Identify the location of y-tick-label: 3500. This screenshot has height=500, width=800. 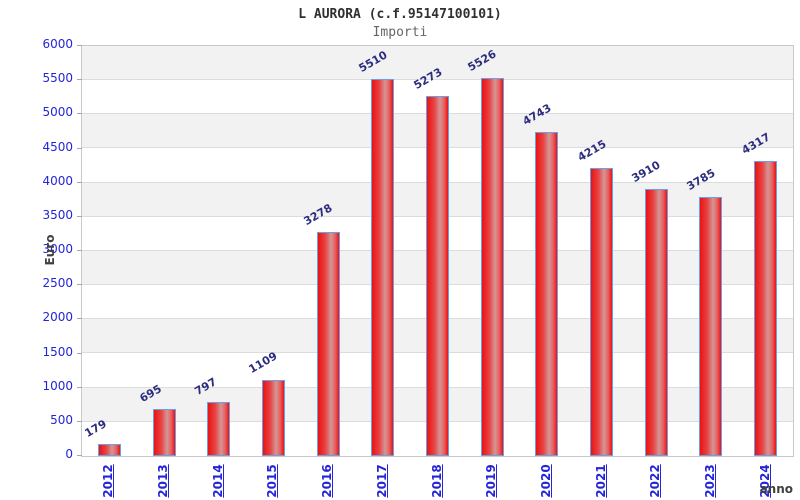
(57, 214).